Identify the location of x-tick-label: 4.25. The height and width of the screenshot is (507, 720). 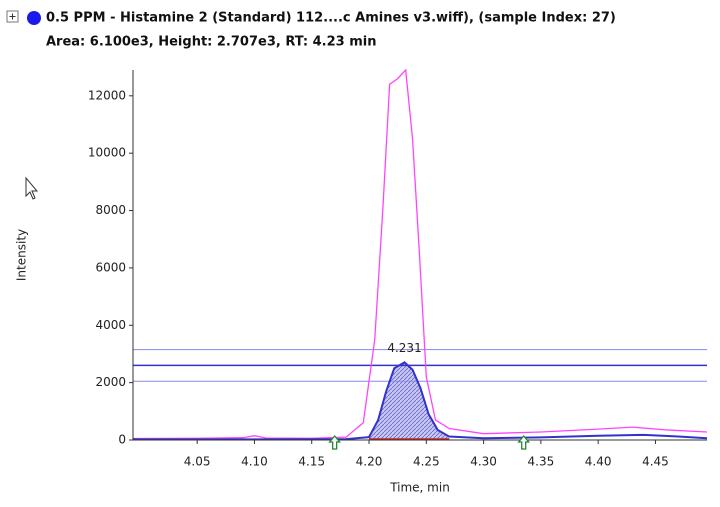
(426, 462).